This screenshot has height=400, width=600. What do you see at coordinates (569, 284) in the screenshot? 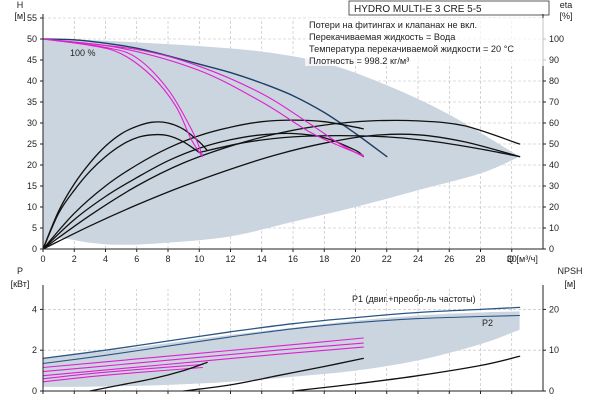
I see `npsh-axis-unit: [м]` at bounding box center [569, 284].